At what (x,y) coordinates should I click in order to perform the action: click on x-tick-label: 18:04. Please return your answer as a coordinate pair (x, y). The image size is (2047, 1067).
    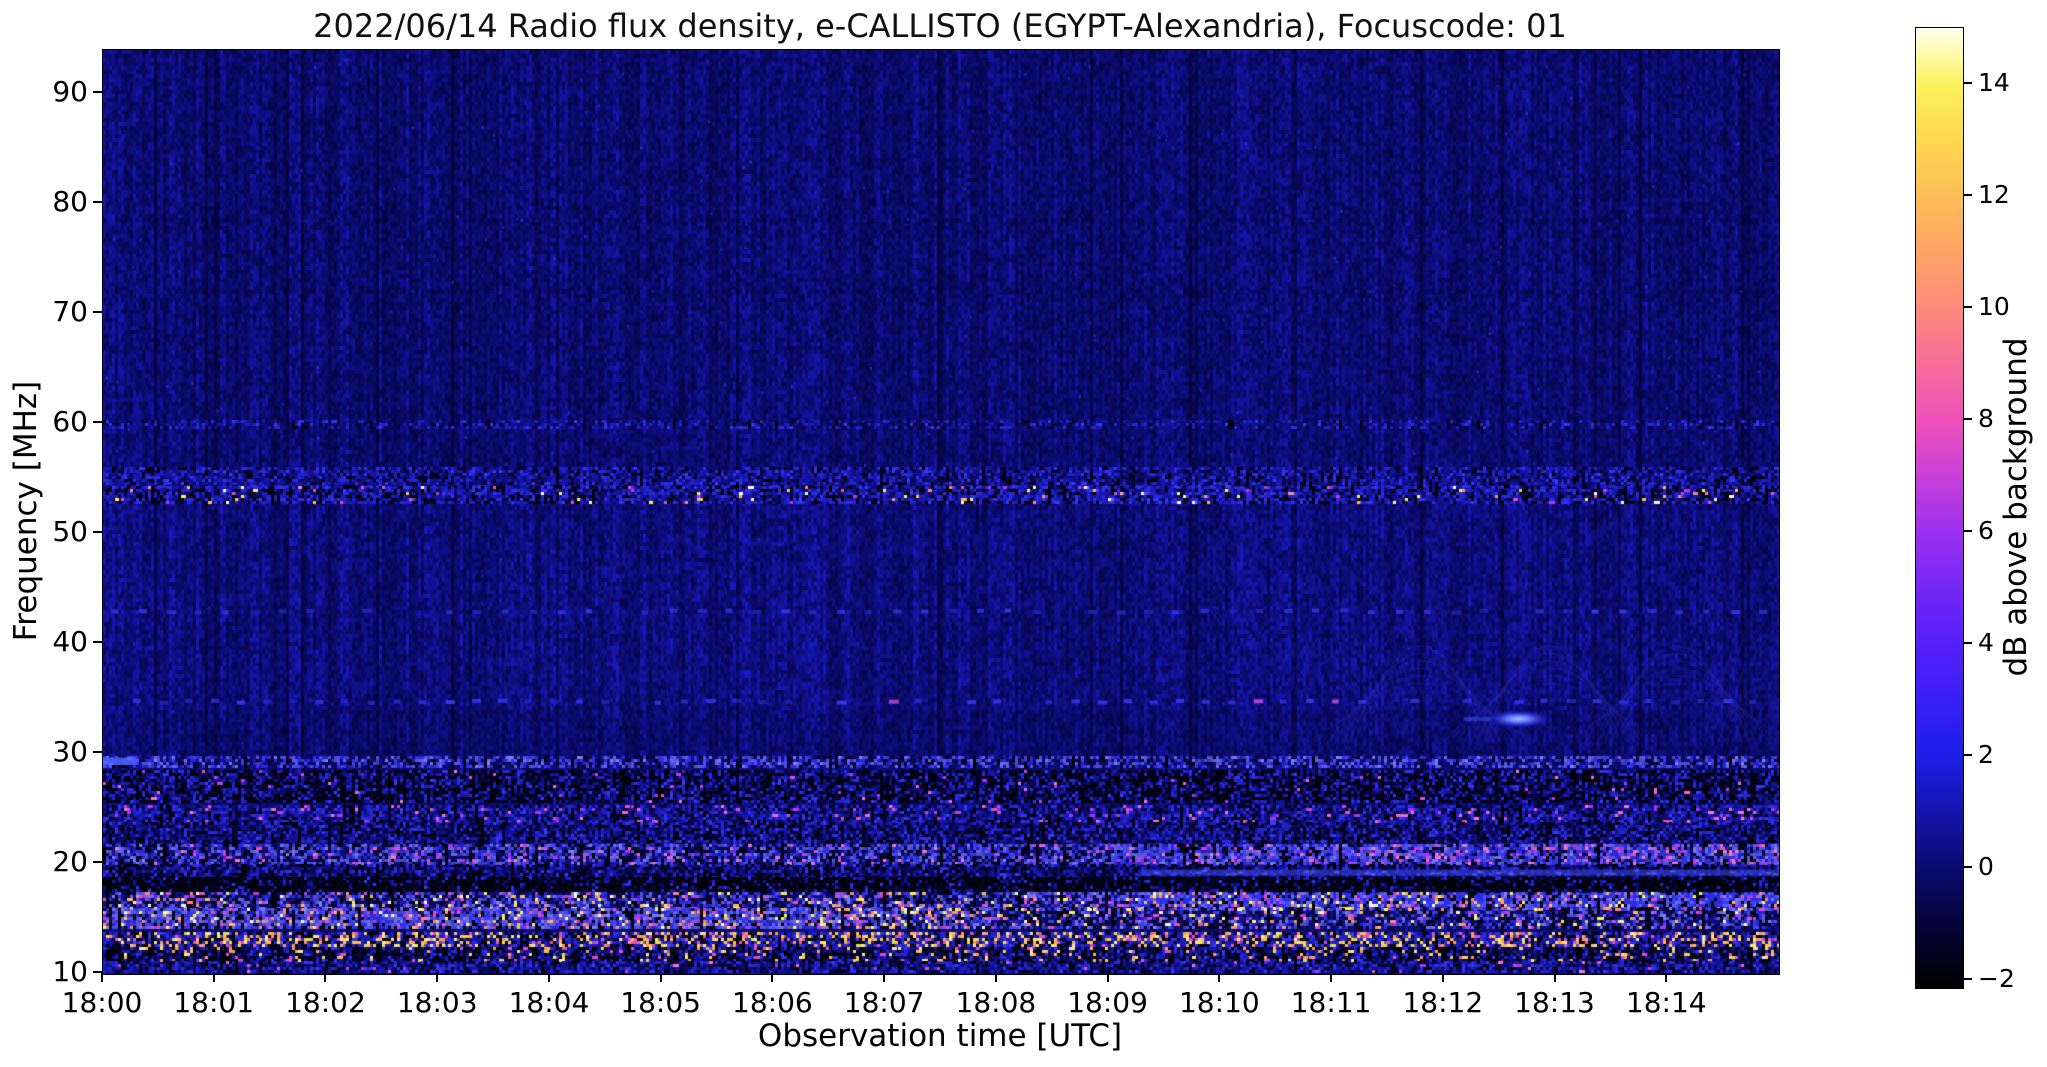
    Looking at the image, I should click on (549, 1002).